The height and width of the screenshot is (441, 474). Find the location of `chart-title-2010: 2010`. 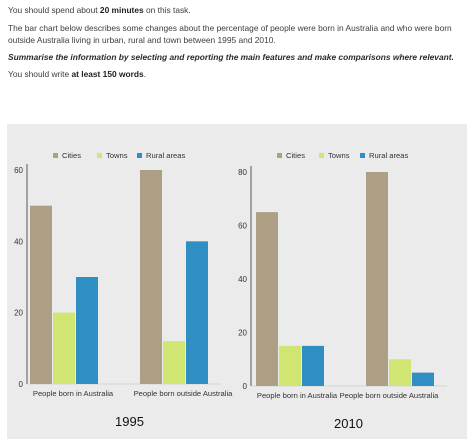

chart-title-2010: 2010 is located at coordinates (348, 423).